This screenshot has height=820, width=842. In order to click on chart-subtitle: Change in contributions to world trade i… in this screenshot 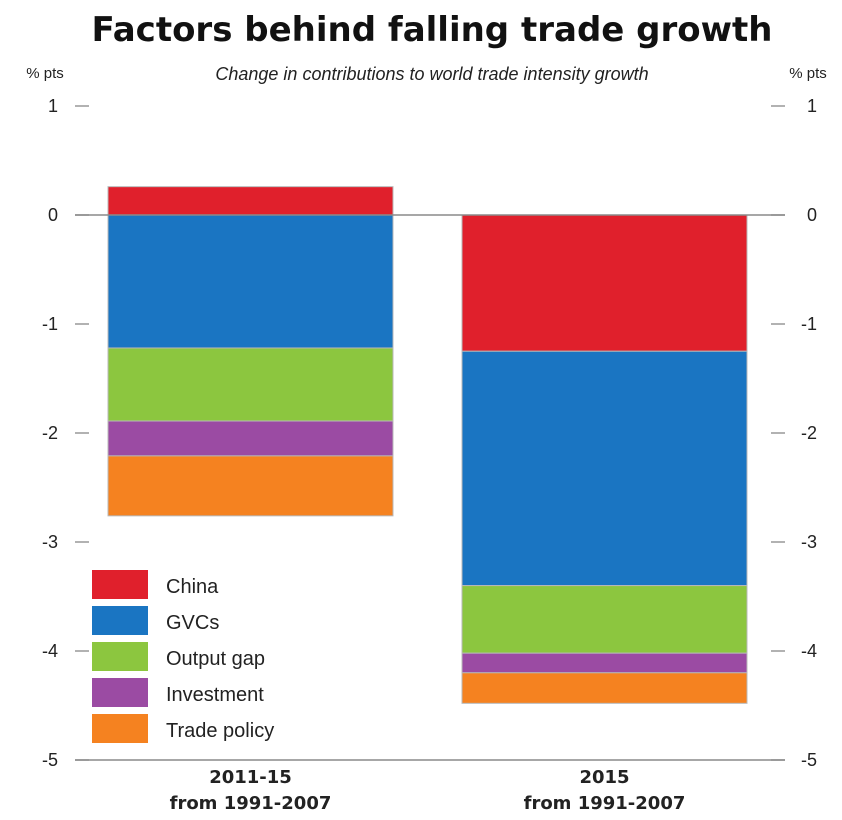, I will do `click(431, 74)`.